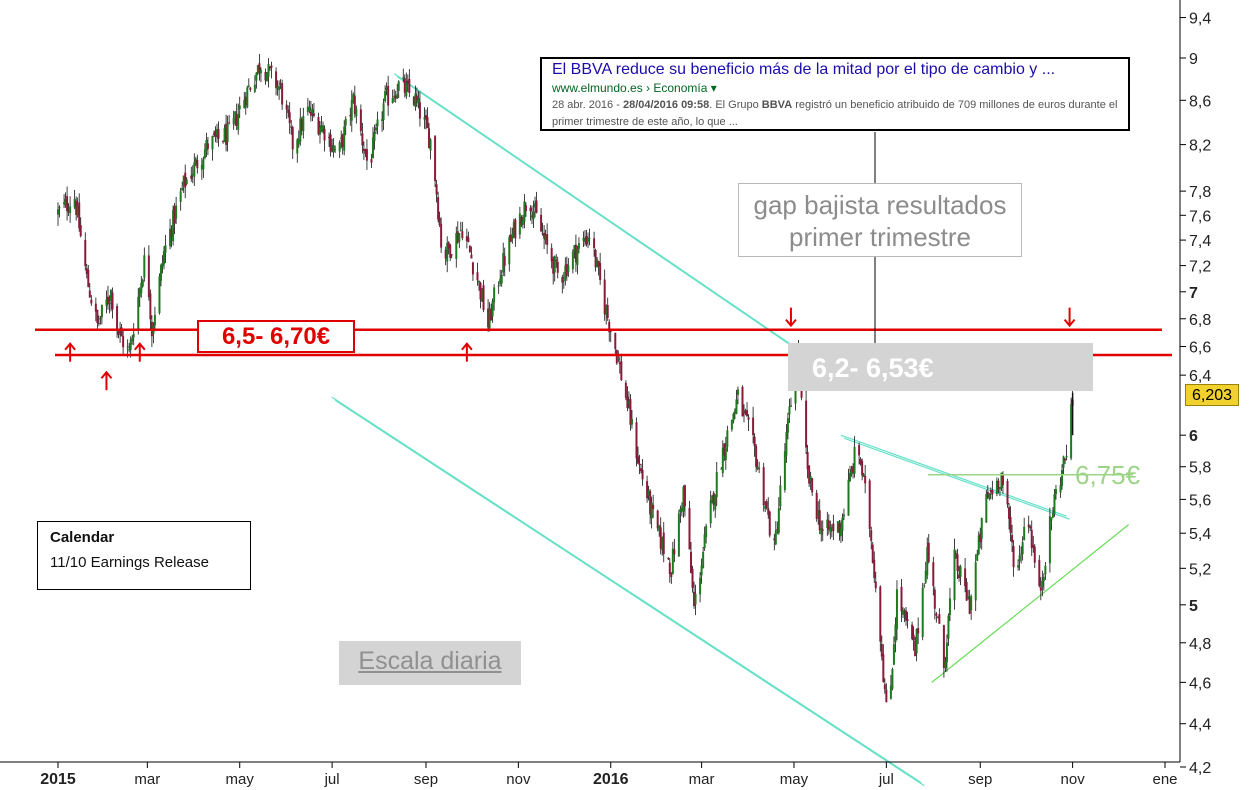  What do you see at coordinates (82, 537) in the screenshot?
I see `calendar-title: Calendar` at bounding box center [82, 537].